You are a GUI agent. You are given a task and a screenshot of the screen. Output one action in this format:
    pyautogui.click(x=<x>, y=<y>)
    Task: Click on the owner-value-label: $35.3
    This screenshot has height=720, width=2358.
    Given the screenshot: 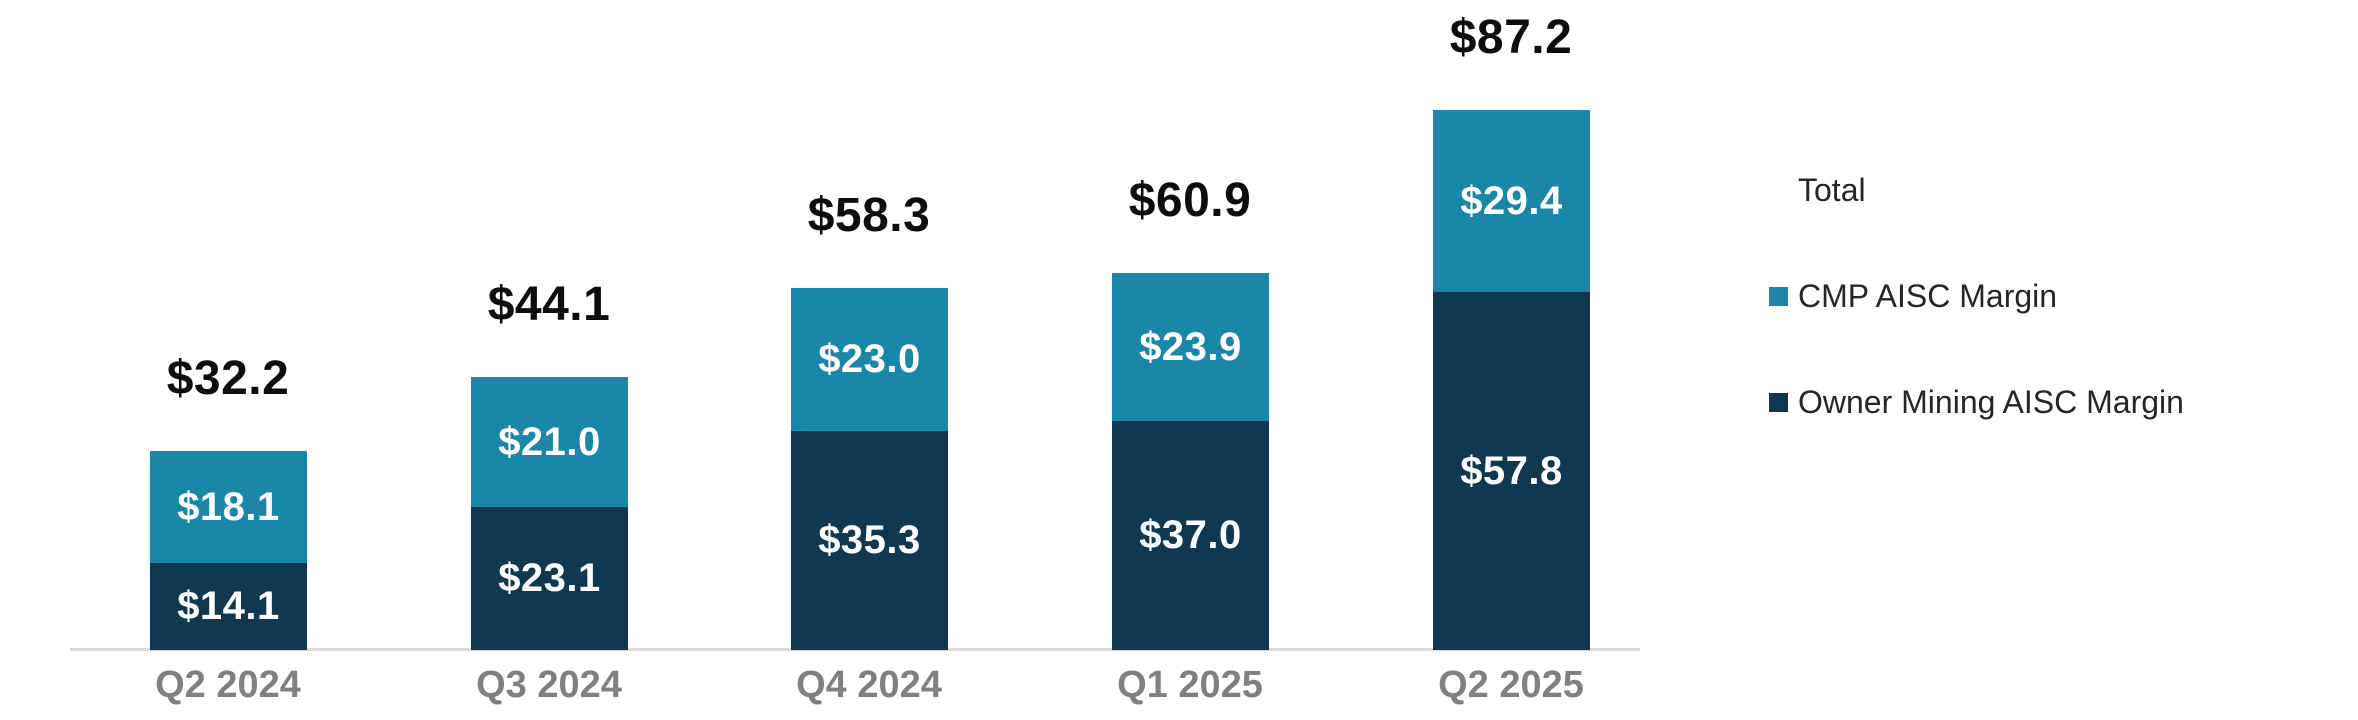 What is the action you would take?
    pyautogui.click(x=869, y=540)
    